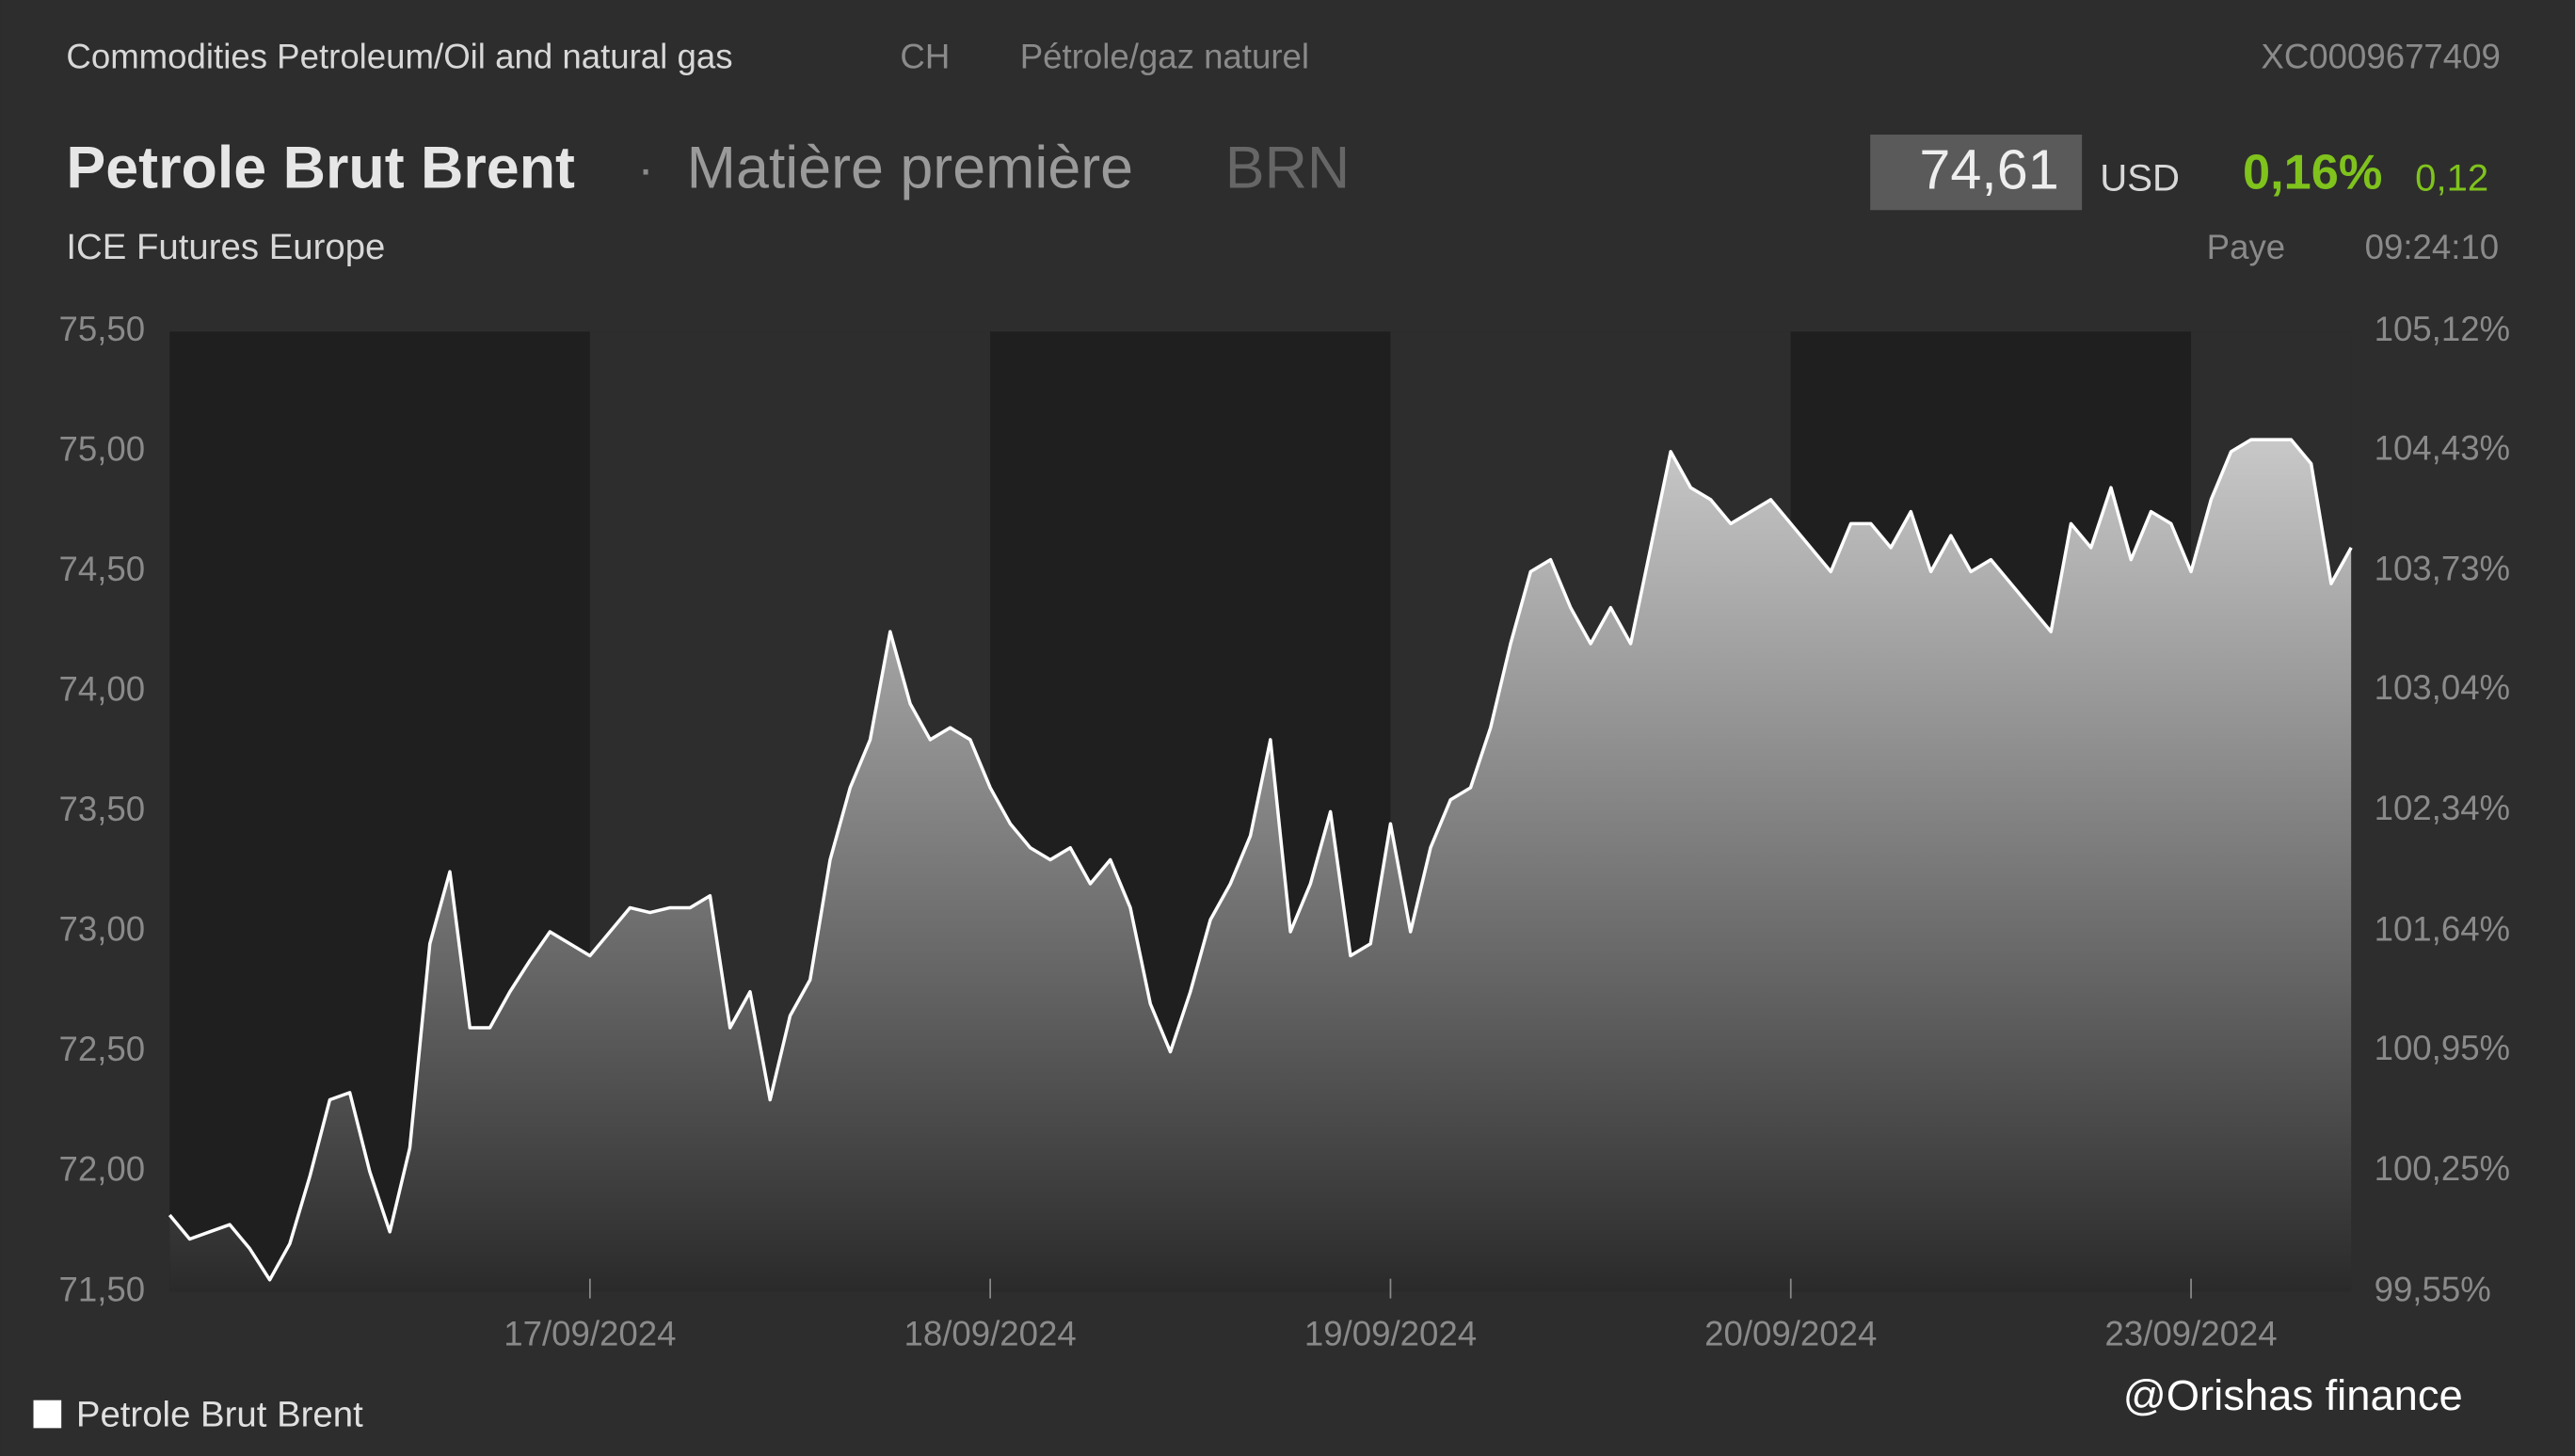 Image resolution: width=2575 pixels, height=1456 pixels. I want to click on y-tick-label: 71,50, so click(101, 1289).